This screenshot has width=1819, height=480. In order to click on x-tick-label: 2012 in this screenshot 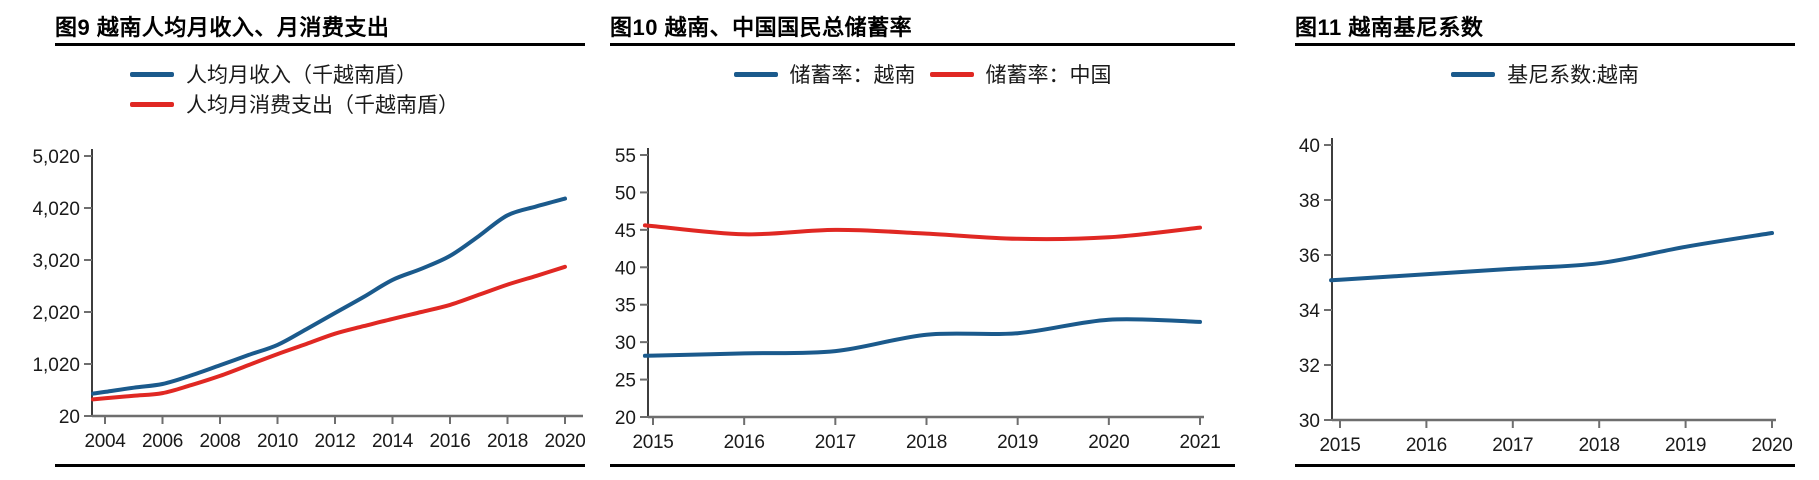, I will do `click(334, 441)`.